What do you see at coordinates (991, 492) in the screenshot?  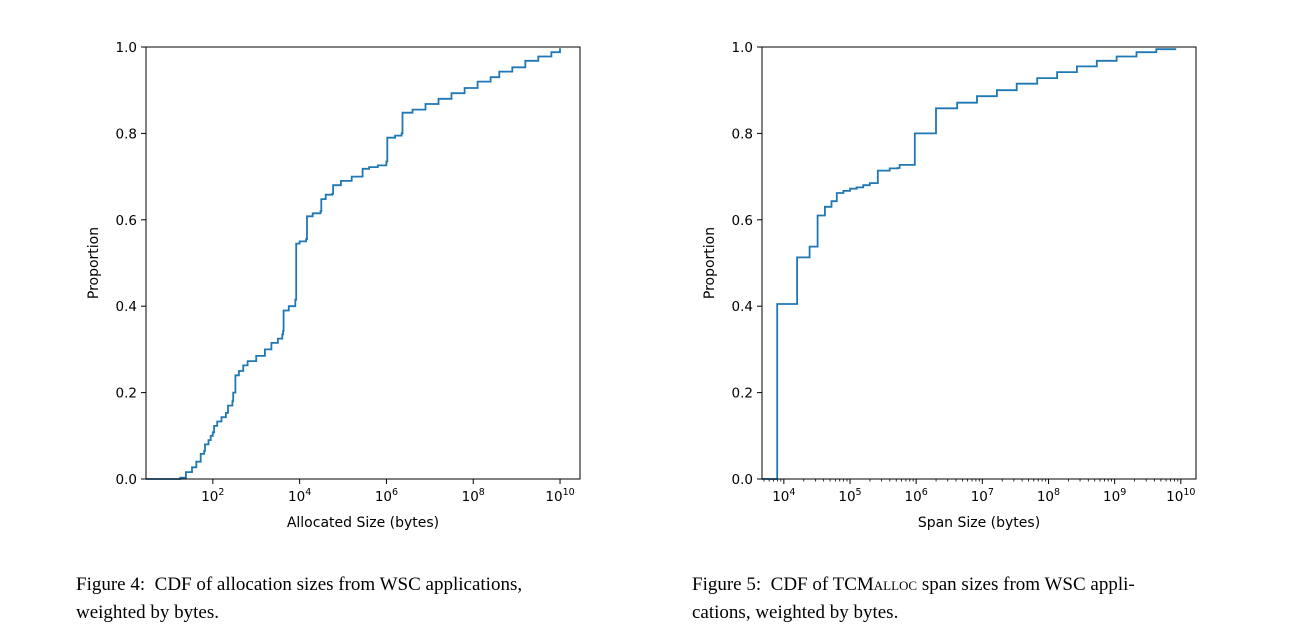 I see `x-tick-exponent: 7` at bounding box center [991, 492].